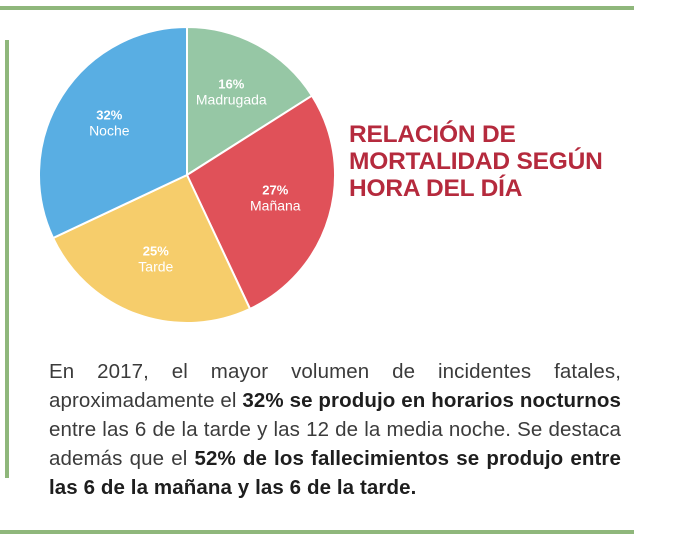 The width and height of the screenshot is (680, 541). Describe the element at coordinates (231, 99) in the screenshot. I see `slice-category-label: Madrugada` at that location.